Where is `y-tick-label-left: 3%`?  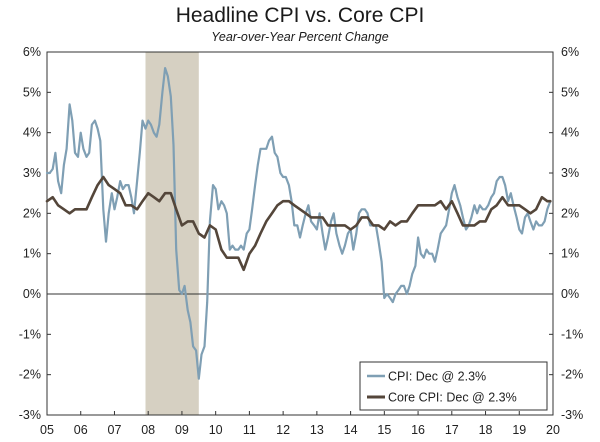
y-tick-label-left: 3% is located at coordinates (32, 173).